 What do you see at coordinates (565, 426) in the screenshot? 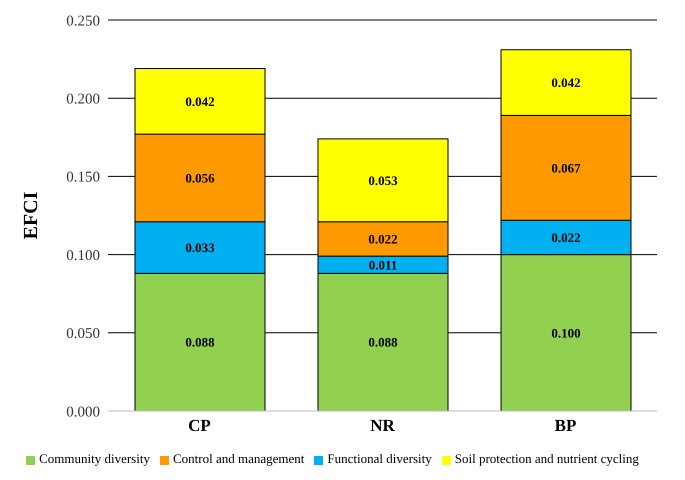
I see `x-tick-label: BP` at bounding box center [565, 426].